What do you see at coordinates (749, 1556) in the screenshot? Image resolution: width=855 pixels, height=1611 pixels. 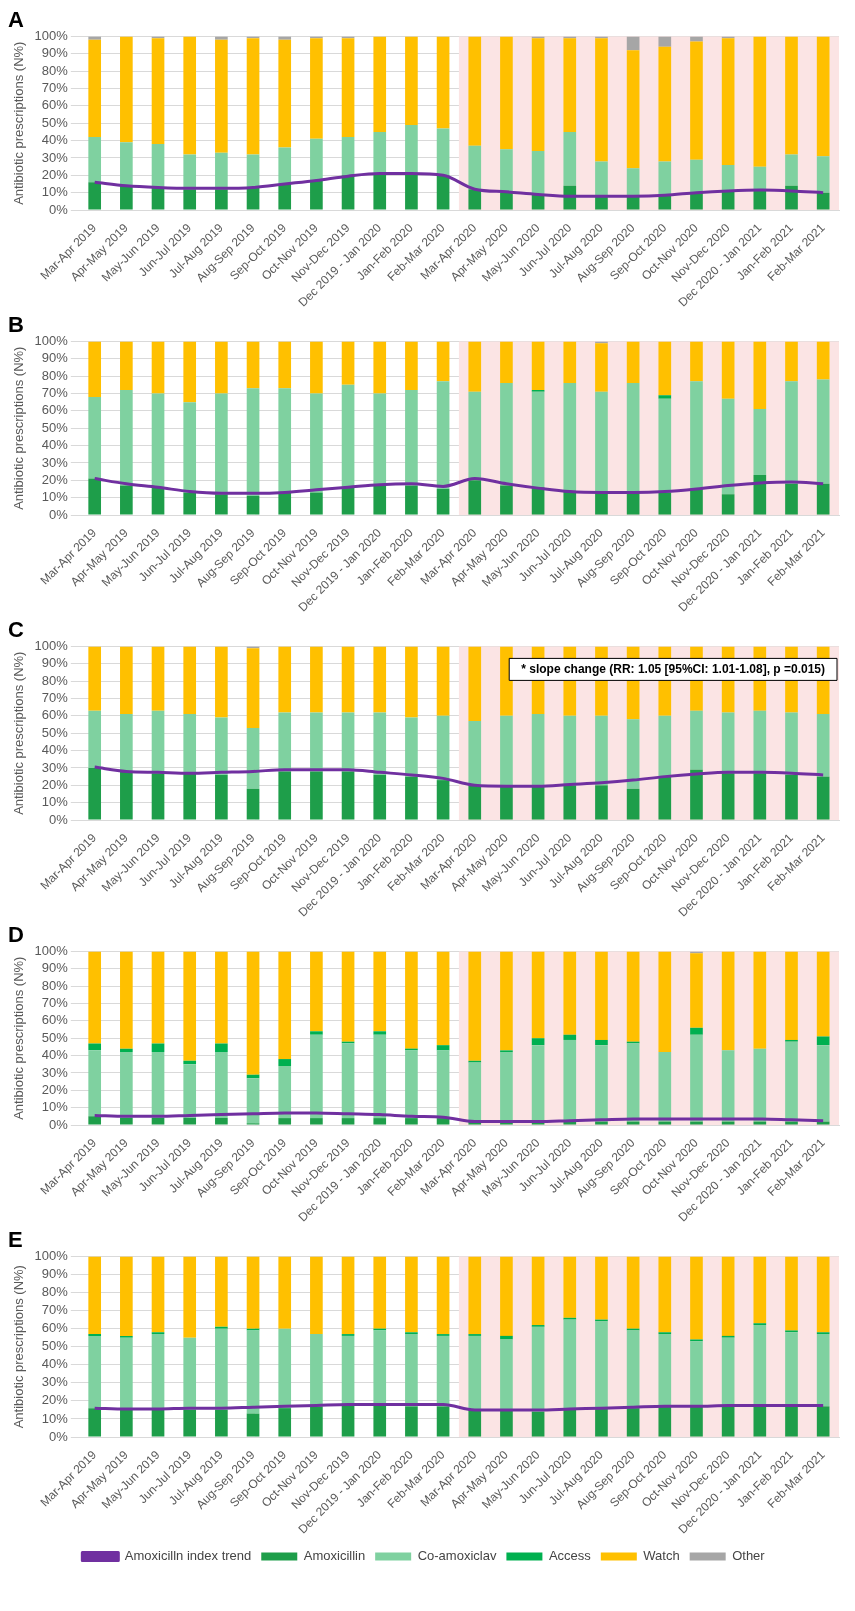 I see `legend-label: Other` at bounding box center [749, 1556].